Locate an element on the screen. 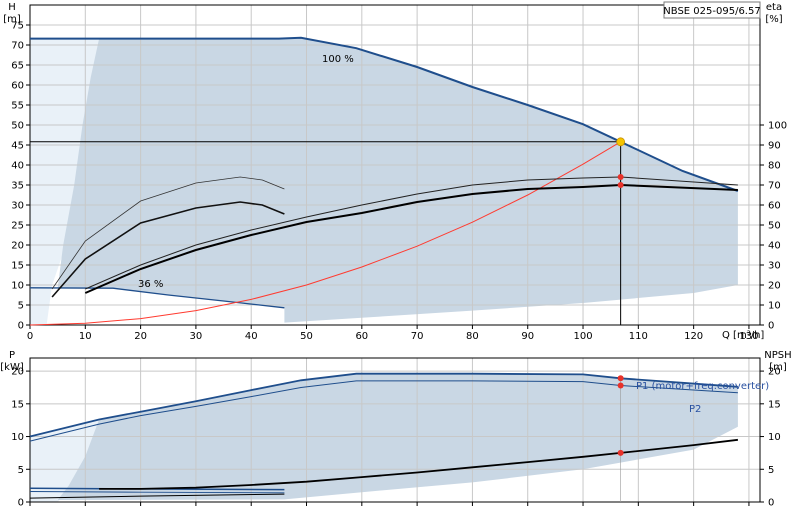  y-right-tick-label: 5 is located at coordinates (771, 470).